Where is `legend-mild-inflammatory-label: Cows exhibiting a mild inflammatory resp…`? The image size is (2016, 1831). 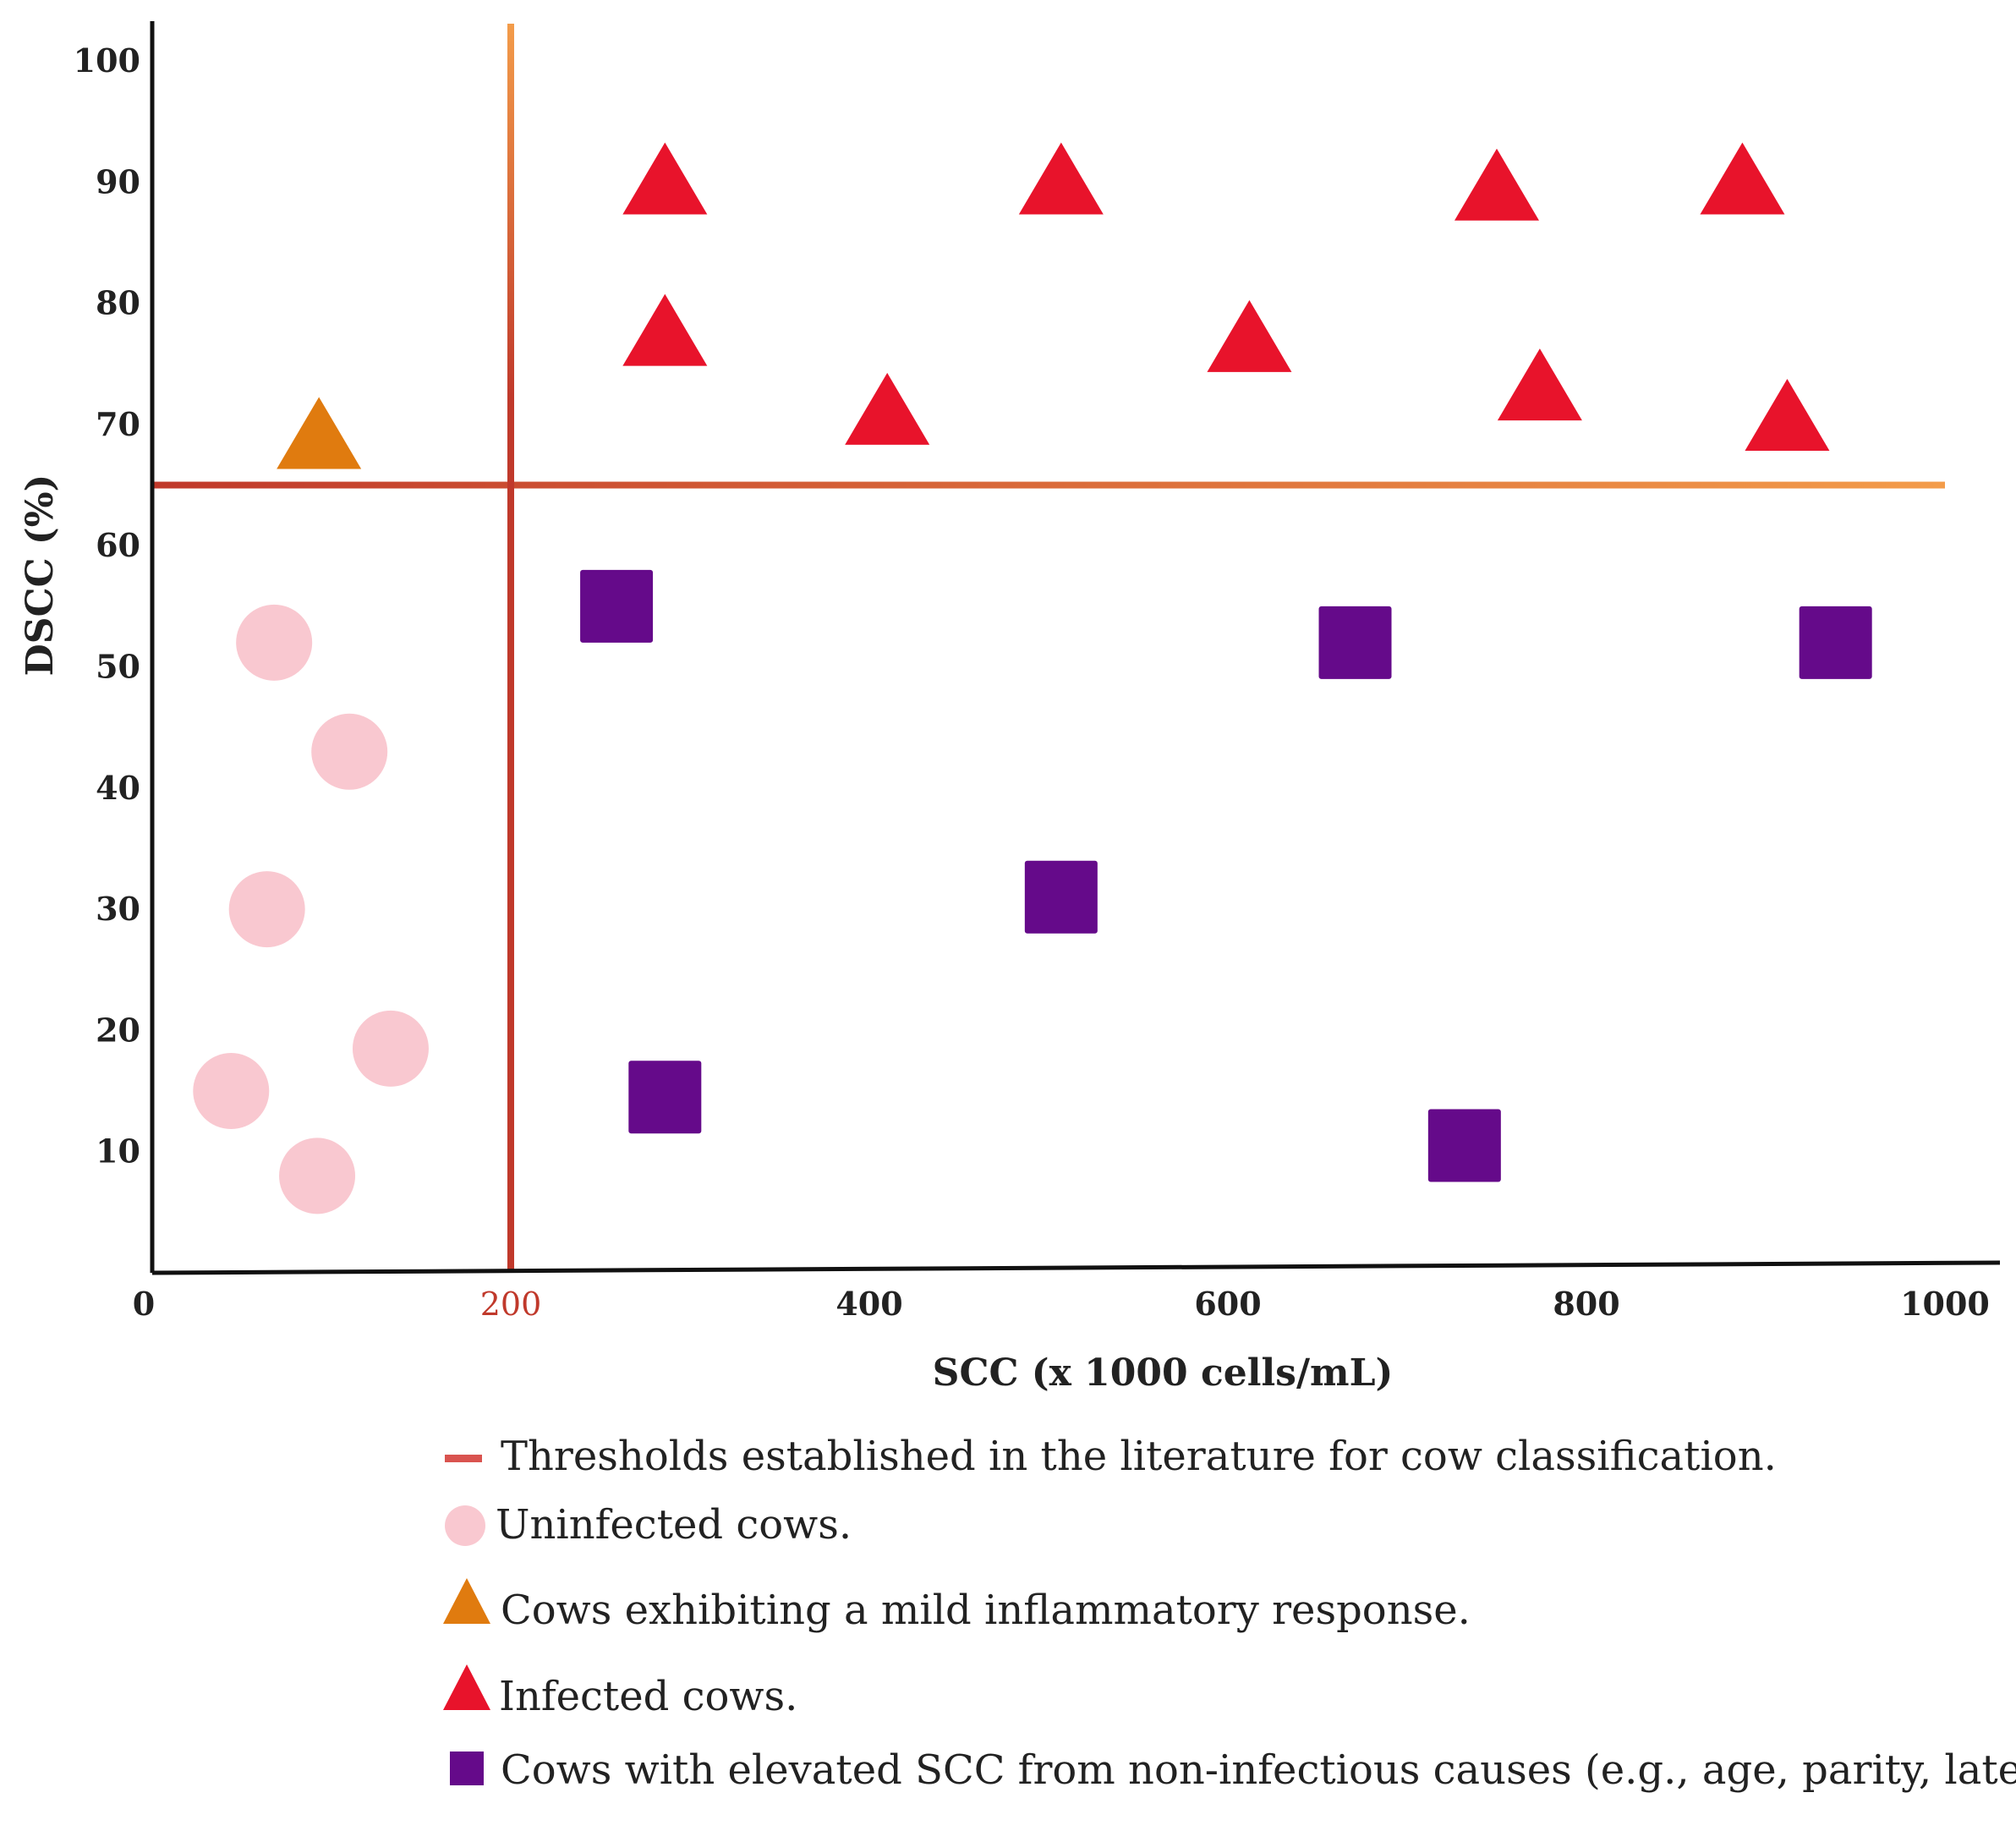 legend-mild-inflammatory-label: Cows exhibiting a mild inflammatory resp… is located at coordinates (986, 1610).